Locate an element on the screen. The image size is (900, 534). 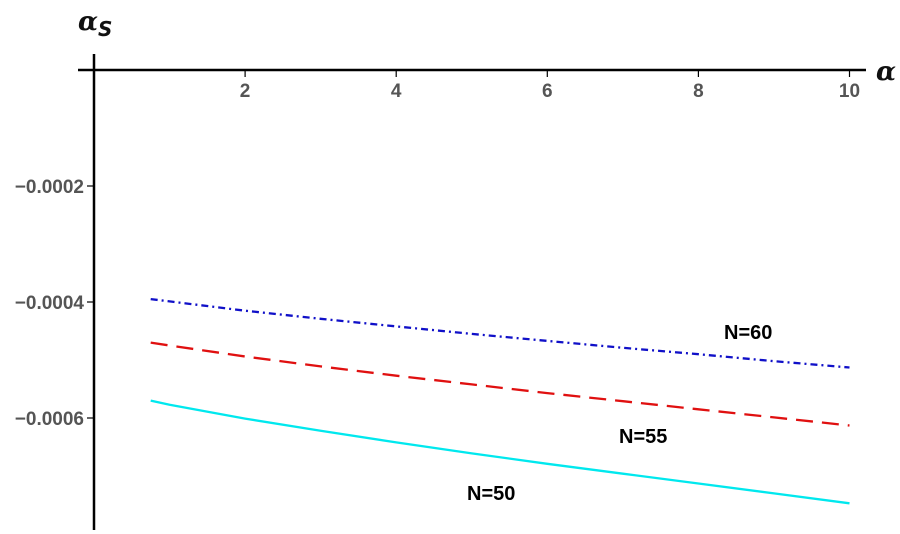
x-ticks: 2 4 6 8 10 is located at coordinates (550, 86).